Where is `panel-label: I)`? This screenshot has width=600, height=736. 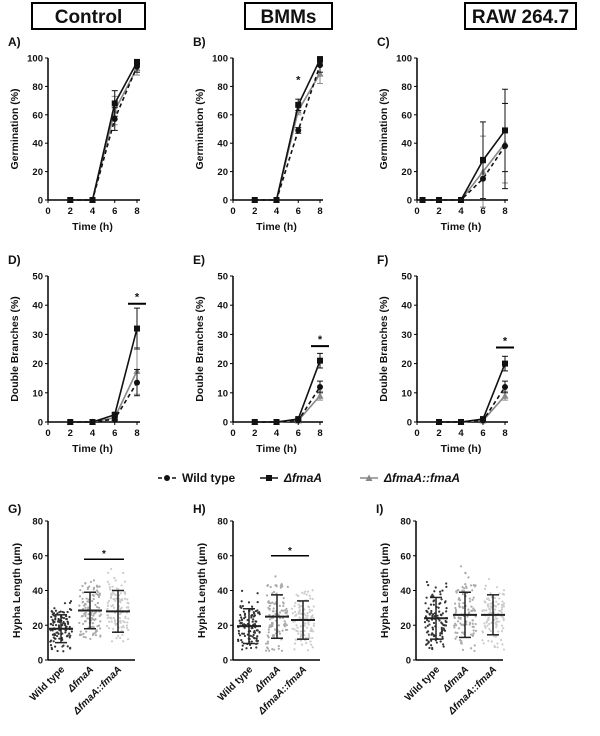 panel-label: I) is located at coordinates (379, 509).